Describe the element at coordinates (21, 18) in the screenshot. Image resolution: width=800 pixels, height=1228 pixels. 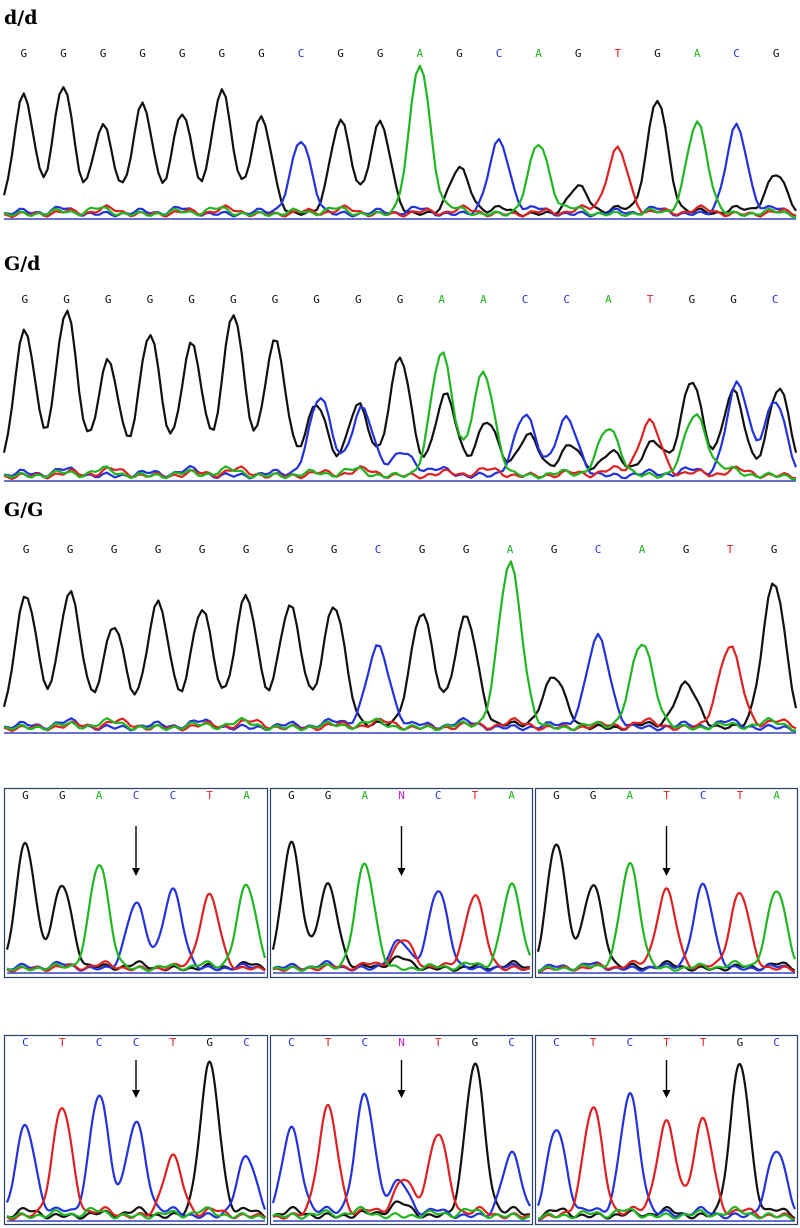
I see `panel-label-dd: d/d` at that location.